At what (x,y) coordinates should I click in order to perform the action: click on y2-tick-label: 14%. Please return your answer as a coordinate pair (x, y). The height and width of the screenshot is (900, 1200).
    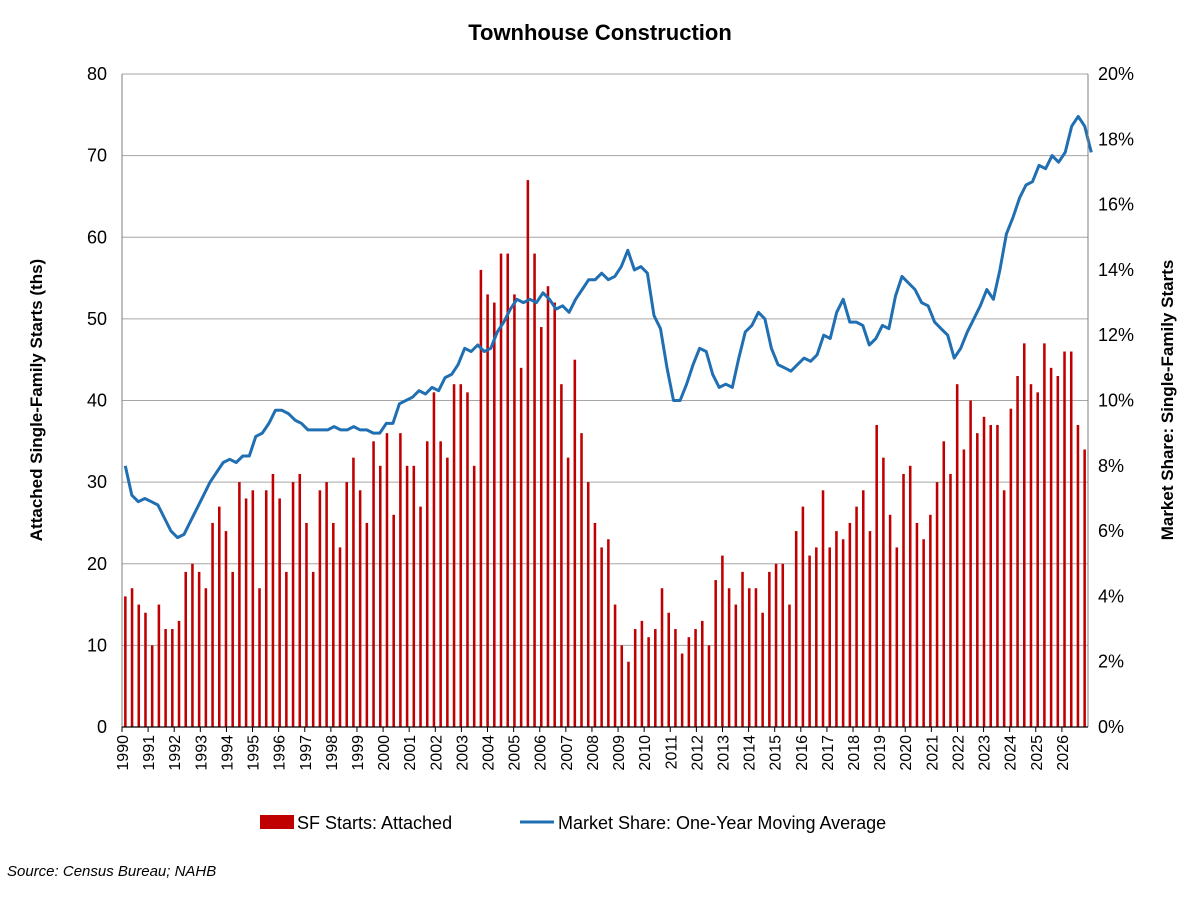
    Looking at the image, I should click on (1116, 270).